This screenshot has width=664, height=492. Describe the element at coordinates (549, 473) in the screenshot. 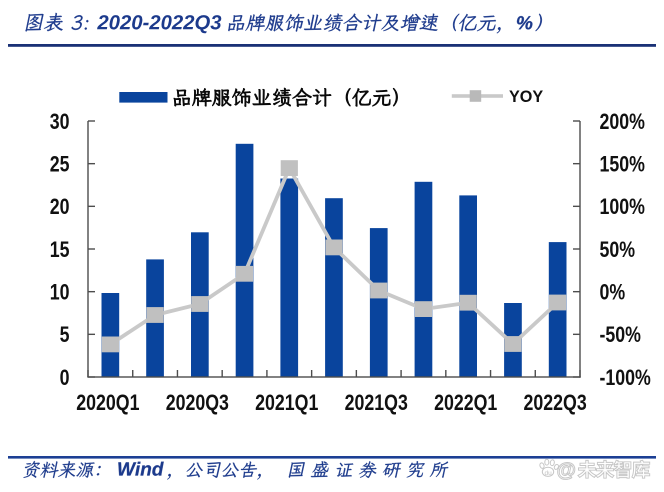

I see `svg-text: du` at that location.